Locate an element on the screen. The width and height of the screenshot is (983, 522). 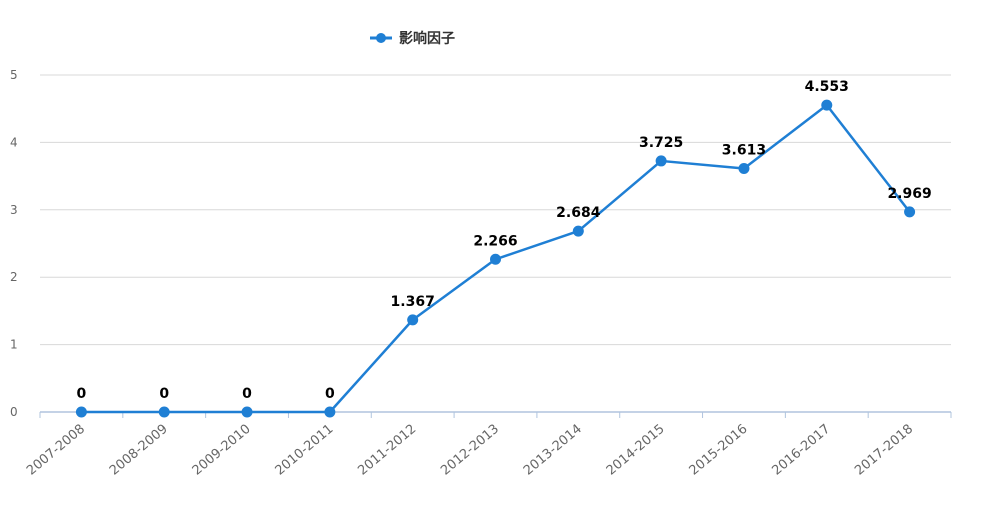
y-tick-label: 4 is located at coordinates (14, 142).